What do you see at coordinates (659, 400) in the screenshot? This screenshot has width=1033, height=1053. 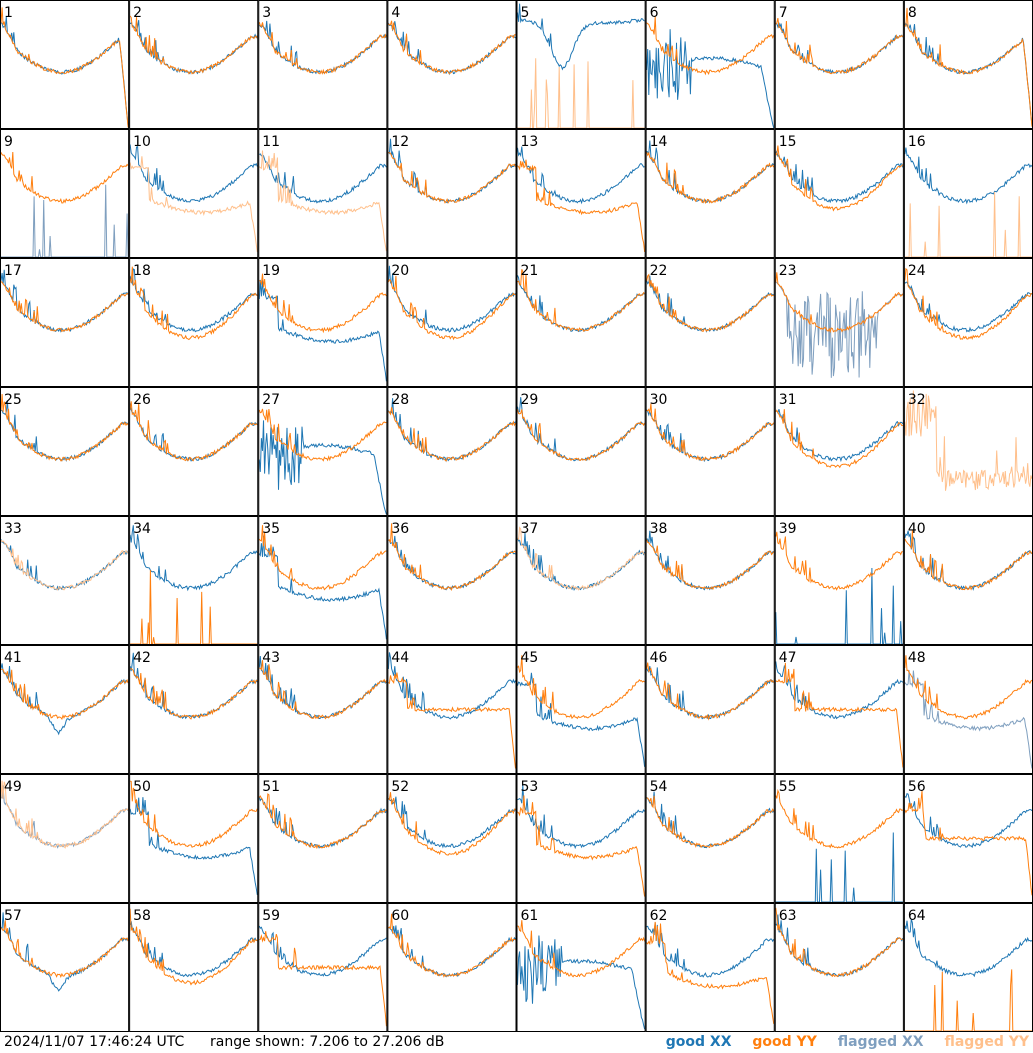 I see `panel-label: 30` at bounding box center [659, 400].